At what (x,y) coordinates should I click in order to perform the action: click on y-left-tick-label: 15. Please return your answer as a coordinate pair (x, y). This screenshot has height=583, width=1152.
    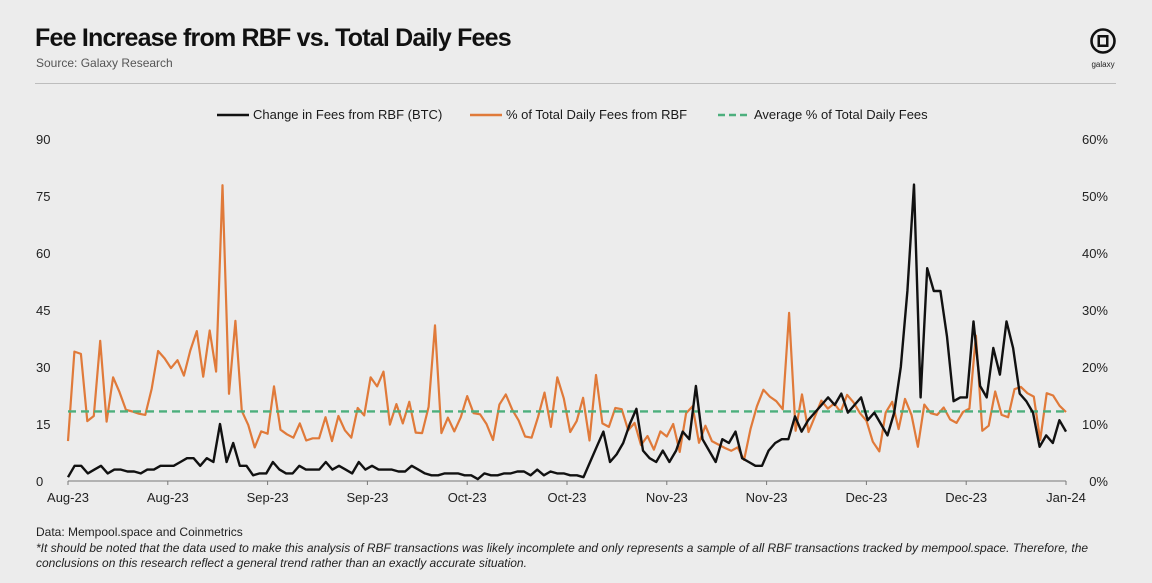
    Looking at the image, I should click on (43, 424).